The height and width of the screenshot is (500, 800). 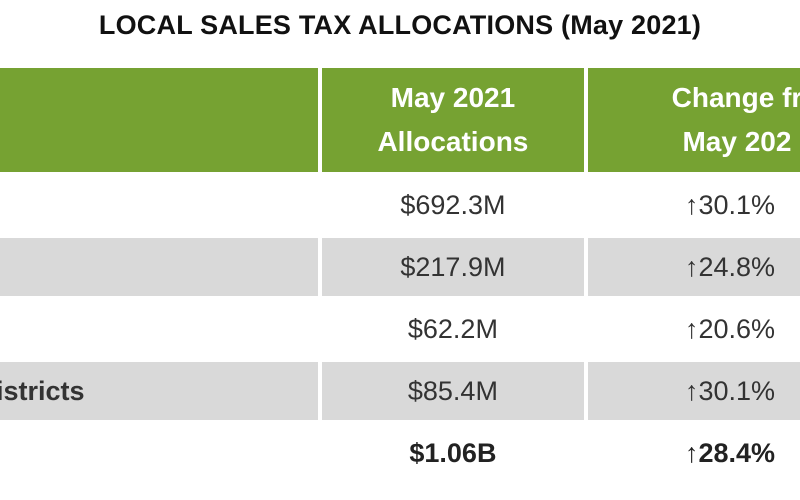 What do you see at coordinates (453, 141) in the screenshot?
I see `header-allocations-line2: Allocations` at bounding box center [453, 141].